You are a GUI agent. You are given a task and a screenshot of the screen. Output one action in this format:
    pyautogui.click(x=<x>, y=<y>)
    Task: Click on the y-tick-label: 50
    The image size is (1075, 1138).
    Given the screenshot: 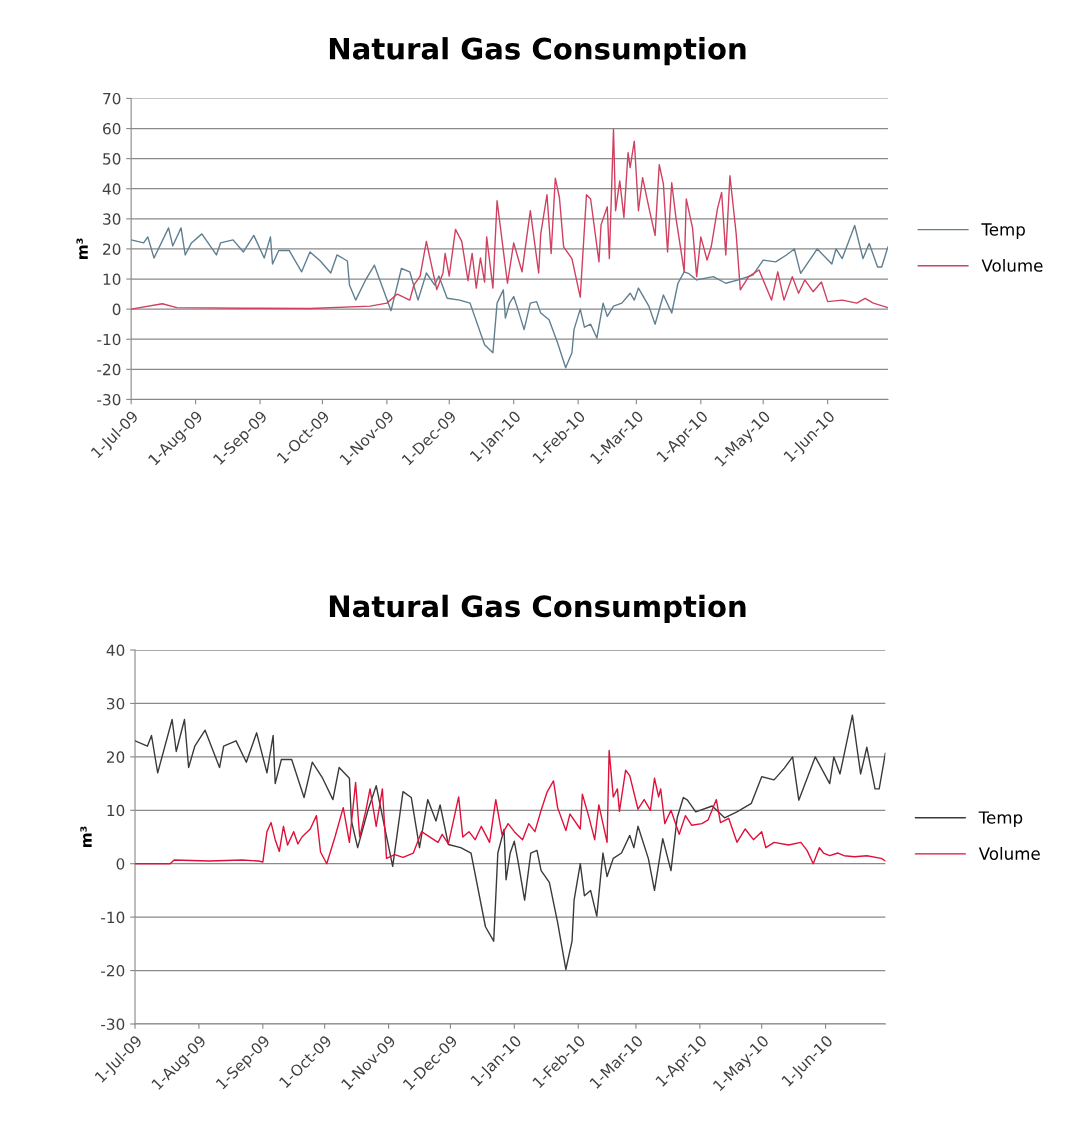 What is the action you would take?
    pyautogui.click(x=112, y=159)
    